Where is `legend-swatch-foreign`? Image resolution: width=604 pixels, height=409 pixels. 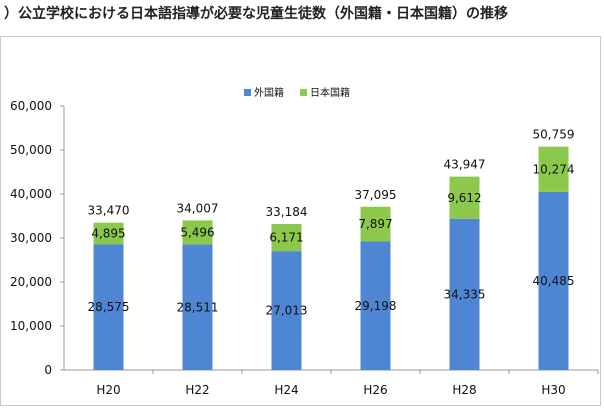 legend-swatch-foreign is located at coordinates (247, 92).